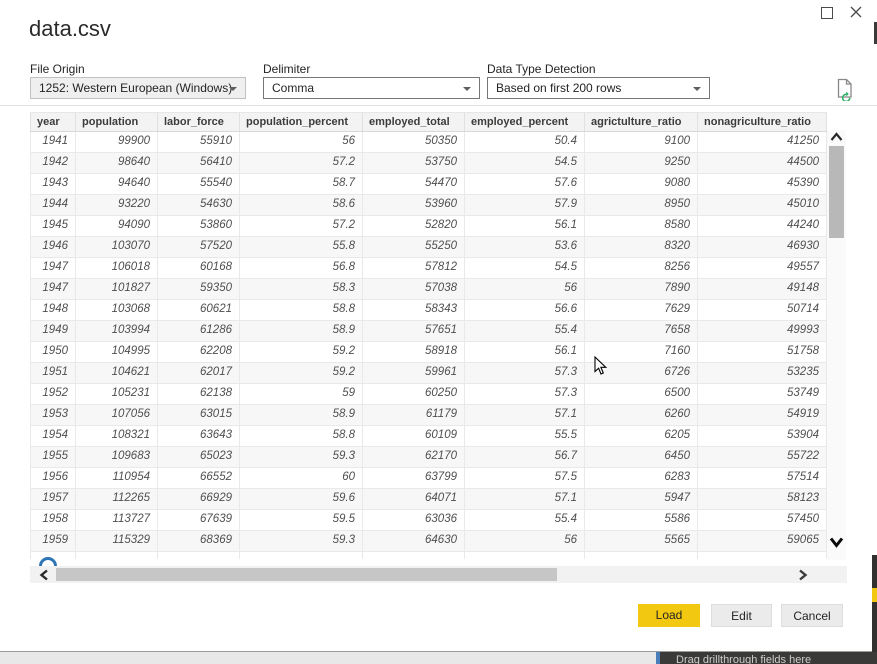 This screenshot has width=877, height=664. I want to click on table-cell: 45390, so click(762, 184).